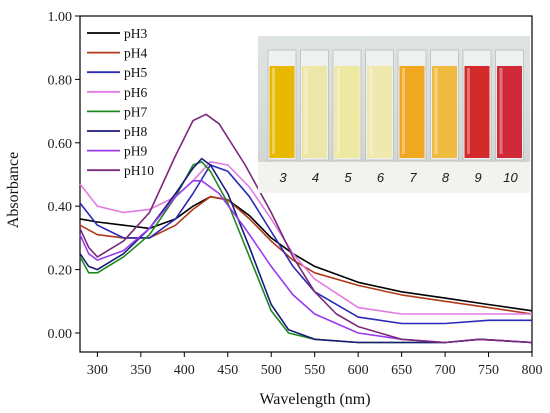  Describe the element at coordinates (135, 92) in the screenshot. I see `legend-label-ph6: pH6` at that location.